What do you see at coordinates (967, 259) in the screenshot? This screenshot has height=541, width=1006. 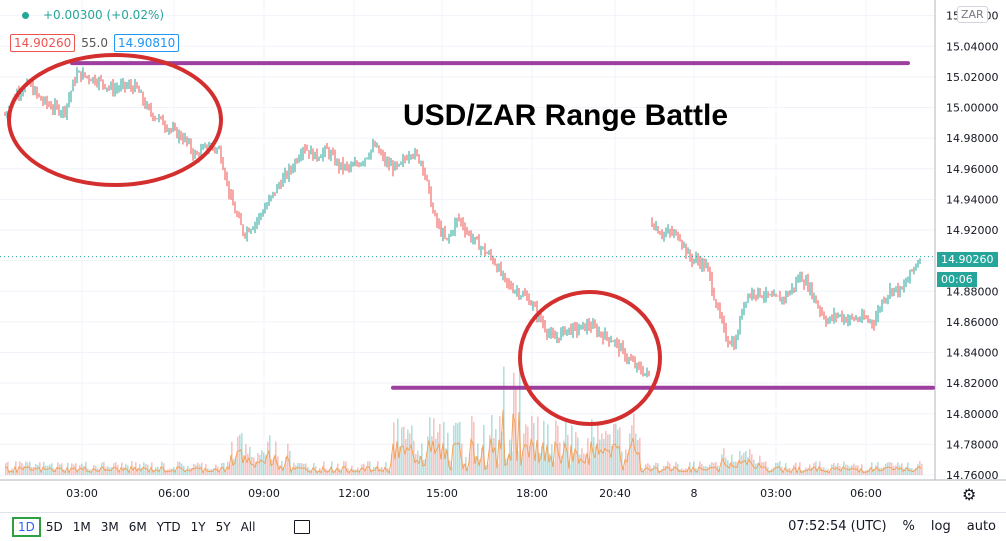 I see `current-price-label: 14.90260` at bounding box center [967, 259].